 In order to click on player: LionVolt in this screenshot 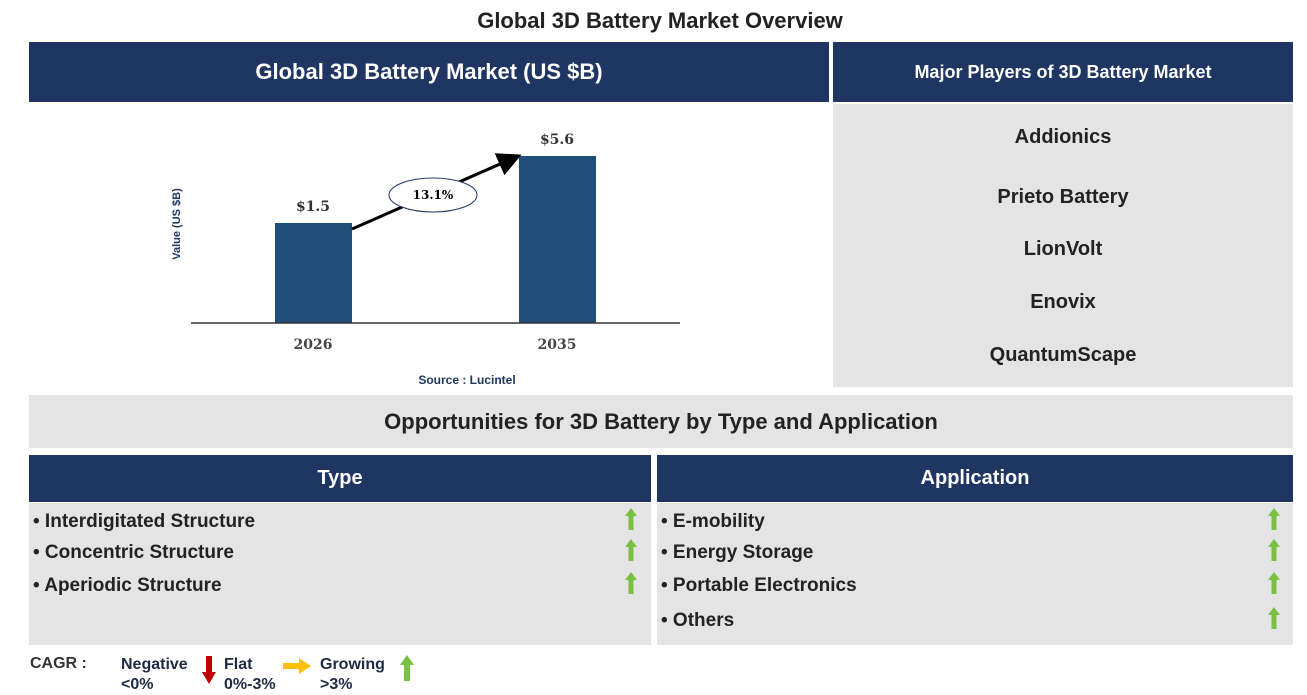, I will do `click(1063, 249)`.